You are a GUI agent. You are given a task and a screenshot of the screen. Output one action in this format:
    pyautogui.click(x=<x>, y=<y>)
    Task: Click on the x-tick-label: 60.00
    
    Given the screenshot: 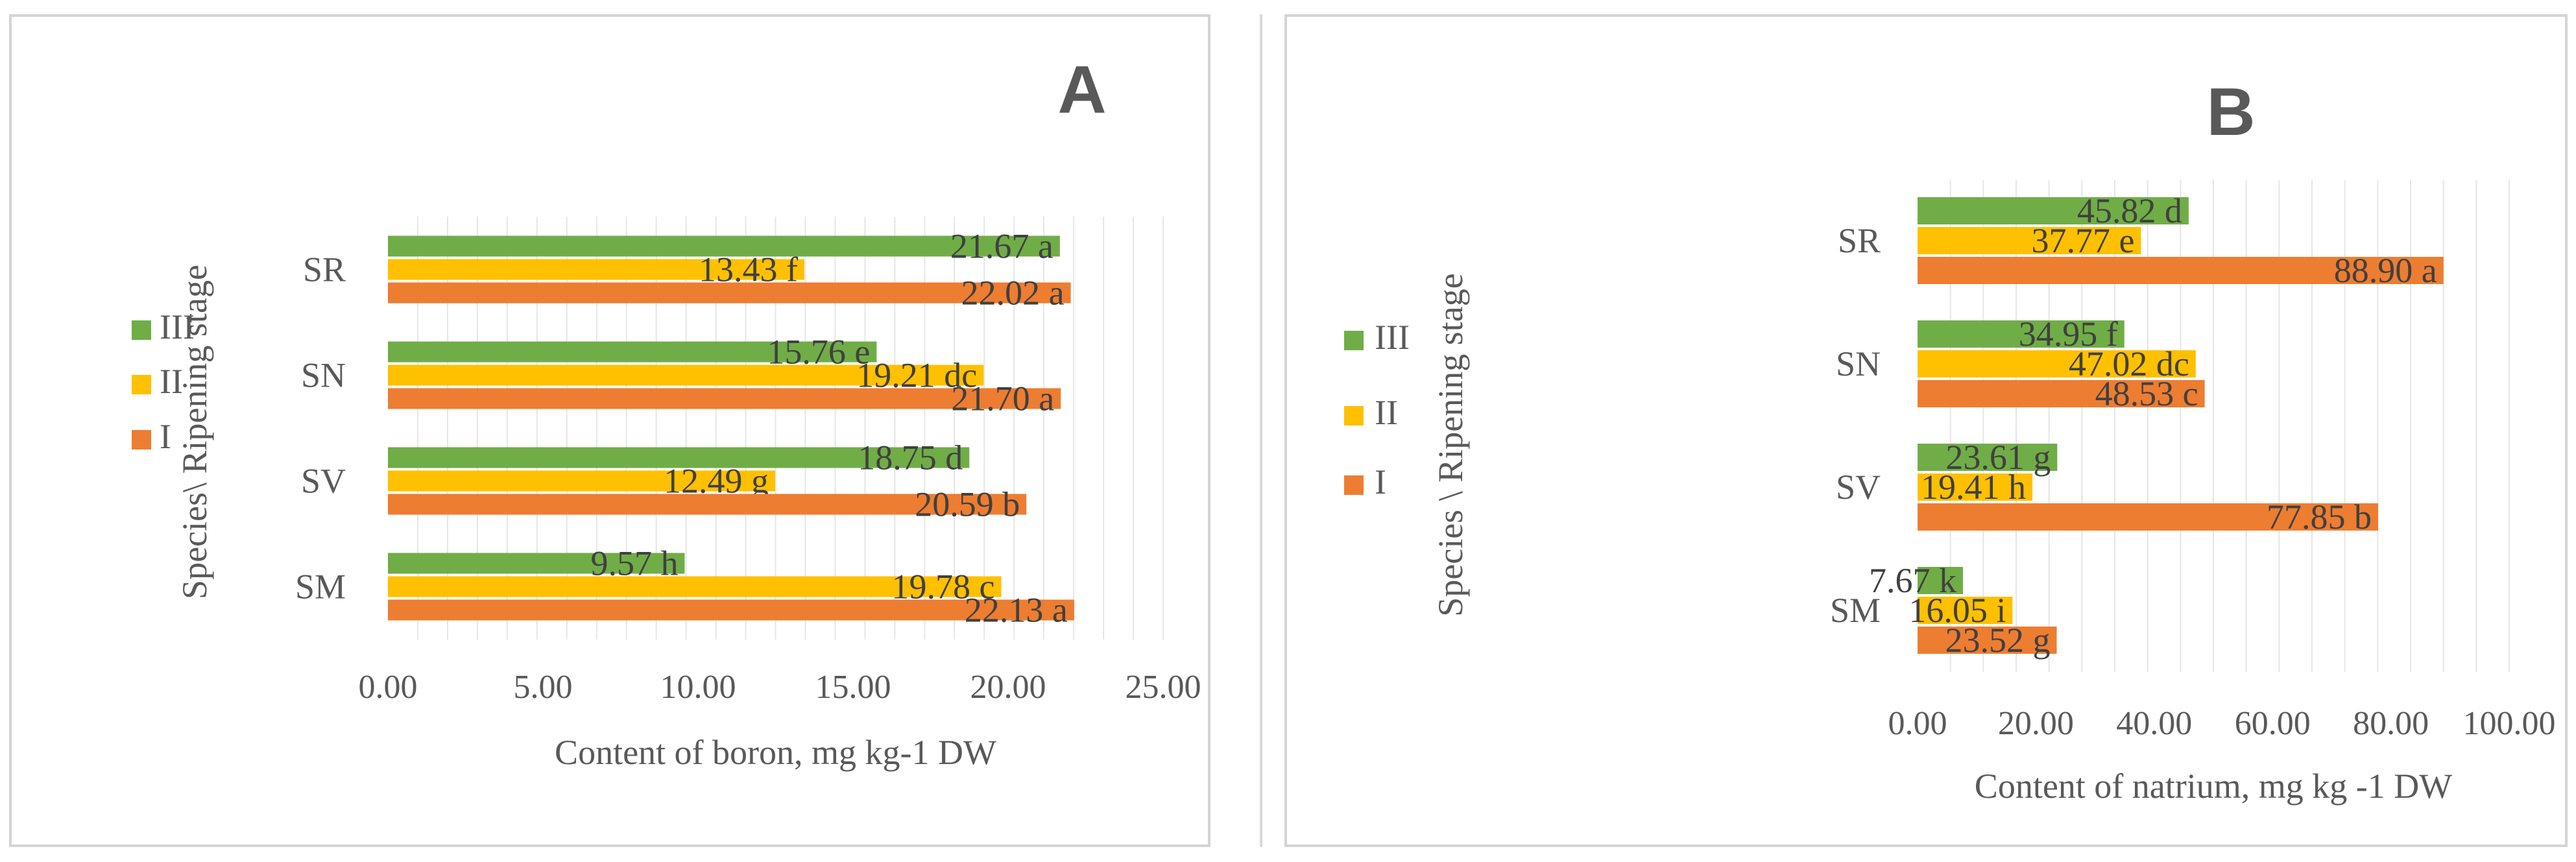 What is the action you would take?
    pyautogui.click(x=2273, y=723)
    